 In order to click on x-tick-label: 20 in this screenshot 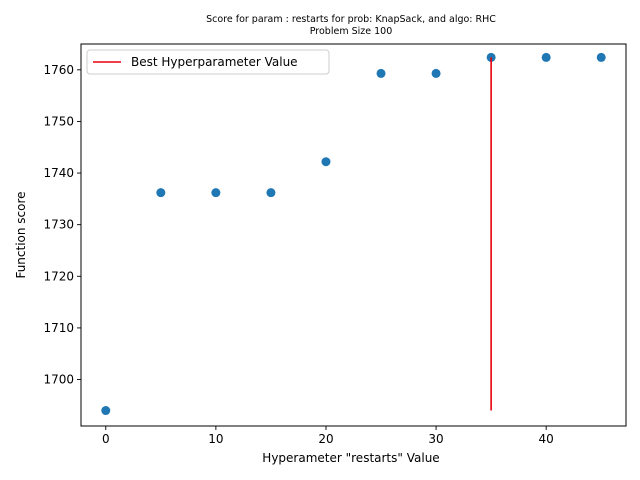, I will do `click(325, 439)`.